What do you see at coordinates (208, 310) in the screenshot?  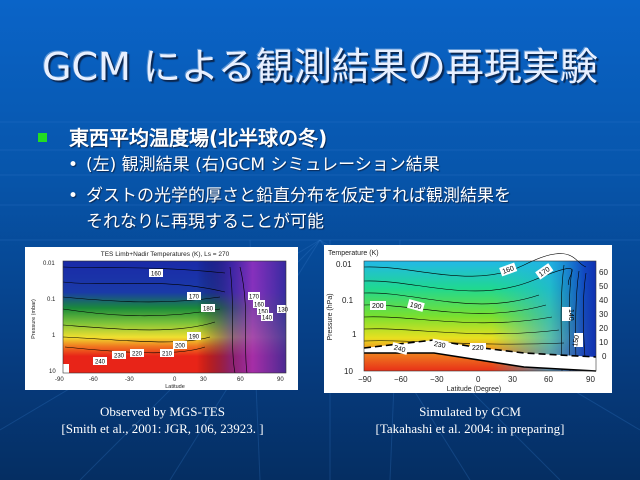 I see `svg-text: 180` at bounding box center [208, 310].